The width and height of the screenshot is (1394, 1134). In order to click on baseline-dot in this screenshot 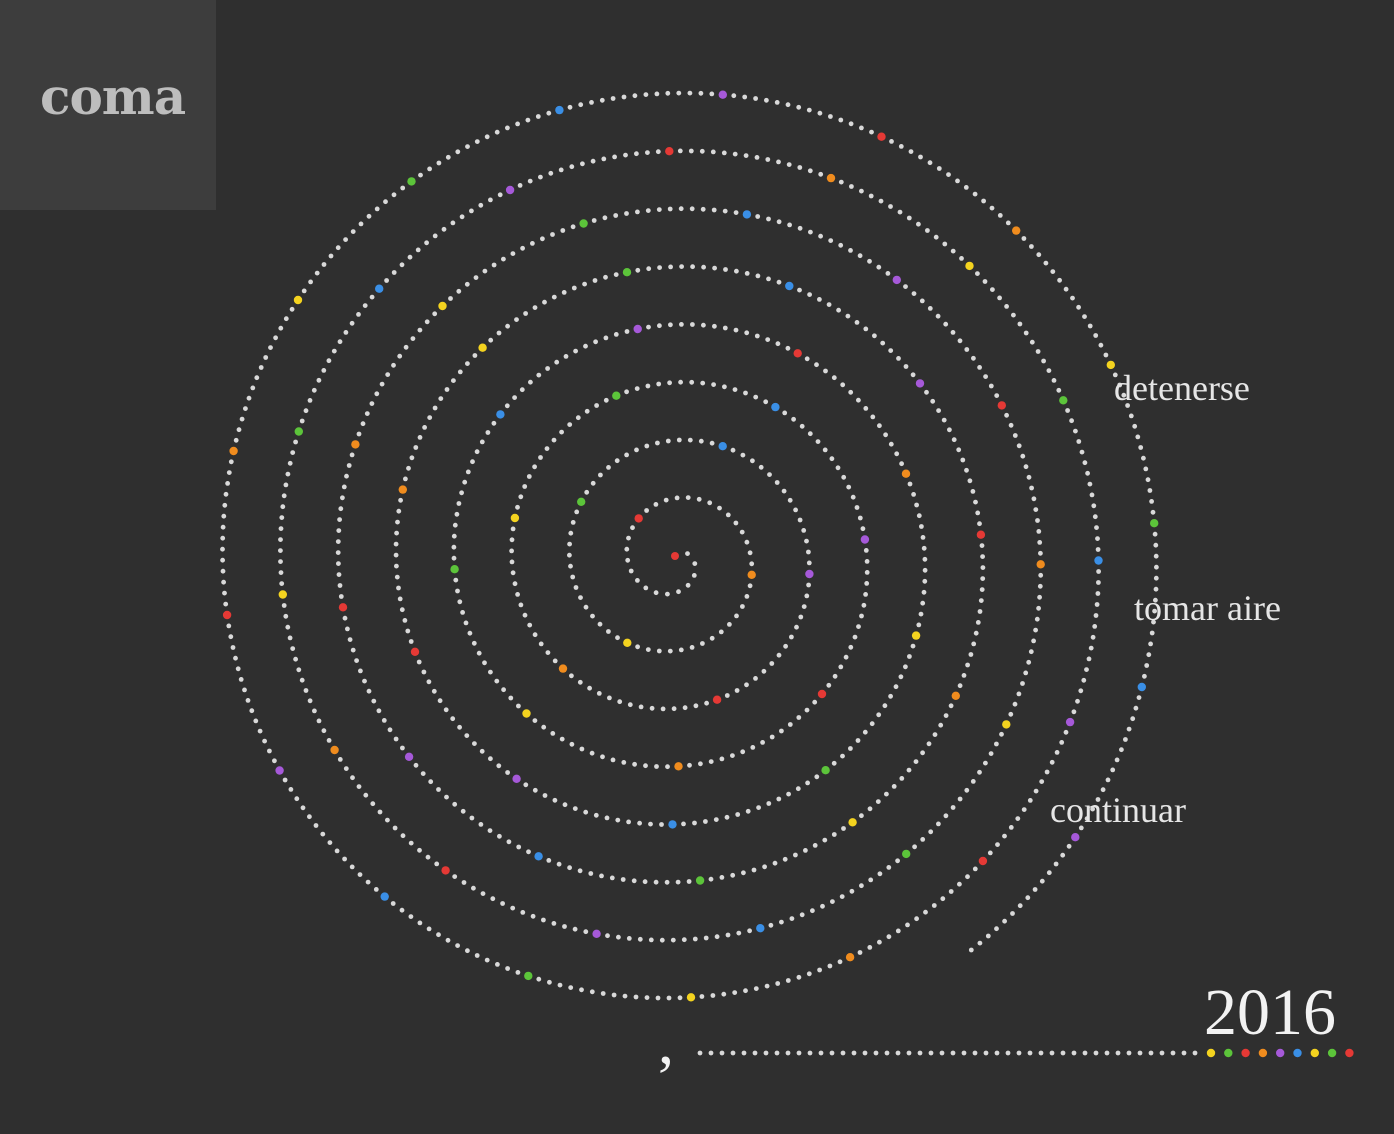, I will do `click(1085, 1053)`.